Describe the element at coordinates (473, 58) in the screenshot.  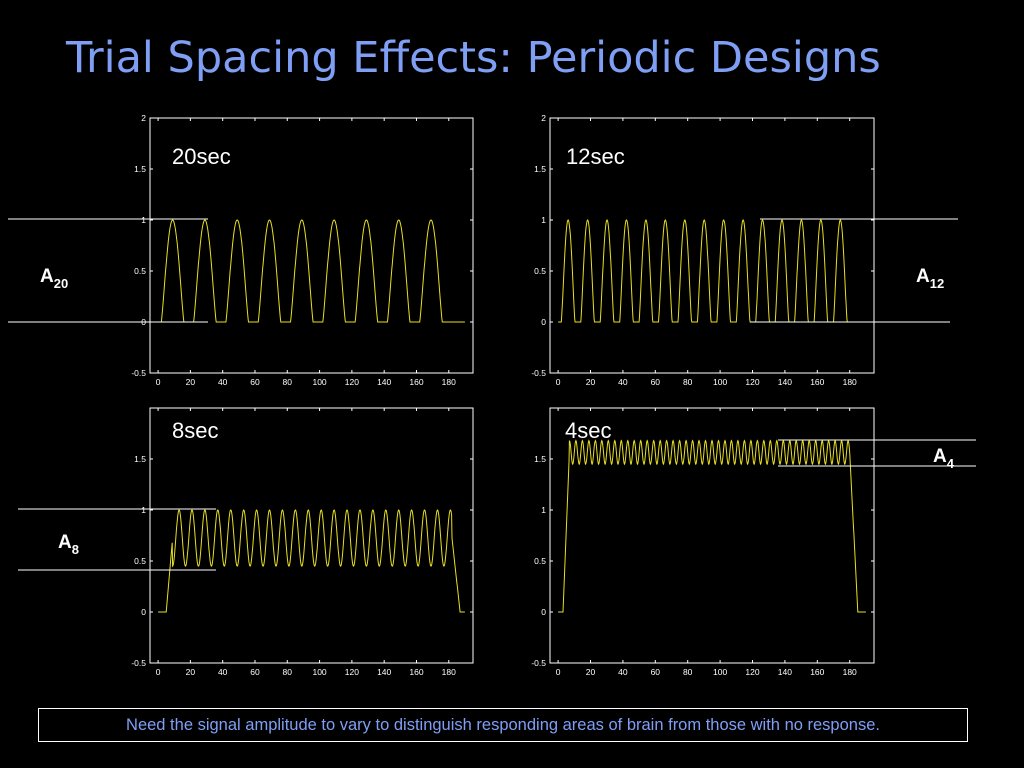
I see `slide-title: Trial Spacing Effects: Periodic Designs` at that location.